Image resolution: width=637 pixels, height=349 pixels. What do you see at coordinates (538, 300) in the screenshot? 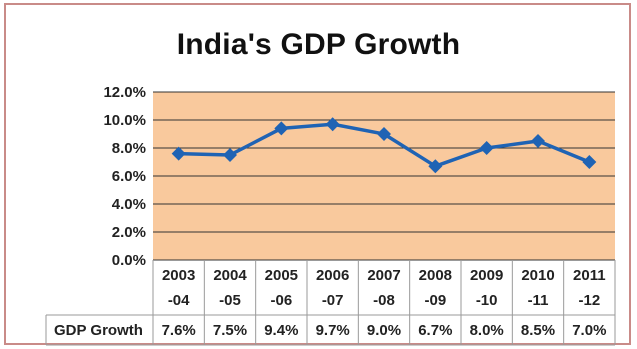
I see `x-tick-label: -11` at bounding box center [538, 300].